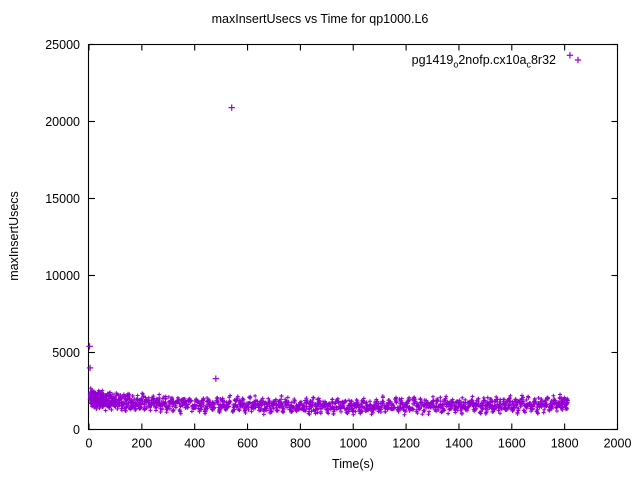 This screenshot has height=480, width=640. What do you see at coordinates (406, 444) in the screenshot?
I see `x-tick-label: 1200` at bounding box center [406, 444].